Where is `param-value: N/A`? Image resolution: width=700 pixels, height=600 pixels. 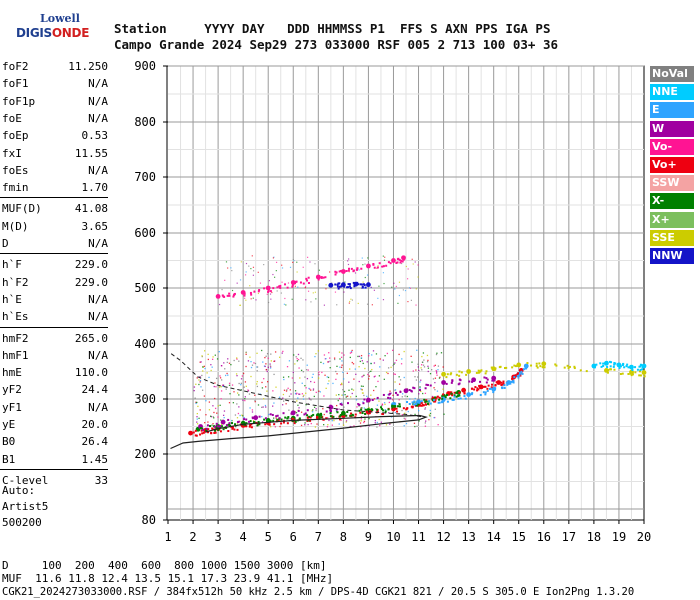
param-value: N/A is located at coordinates (98, 355).